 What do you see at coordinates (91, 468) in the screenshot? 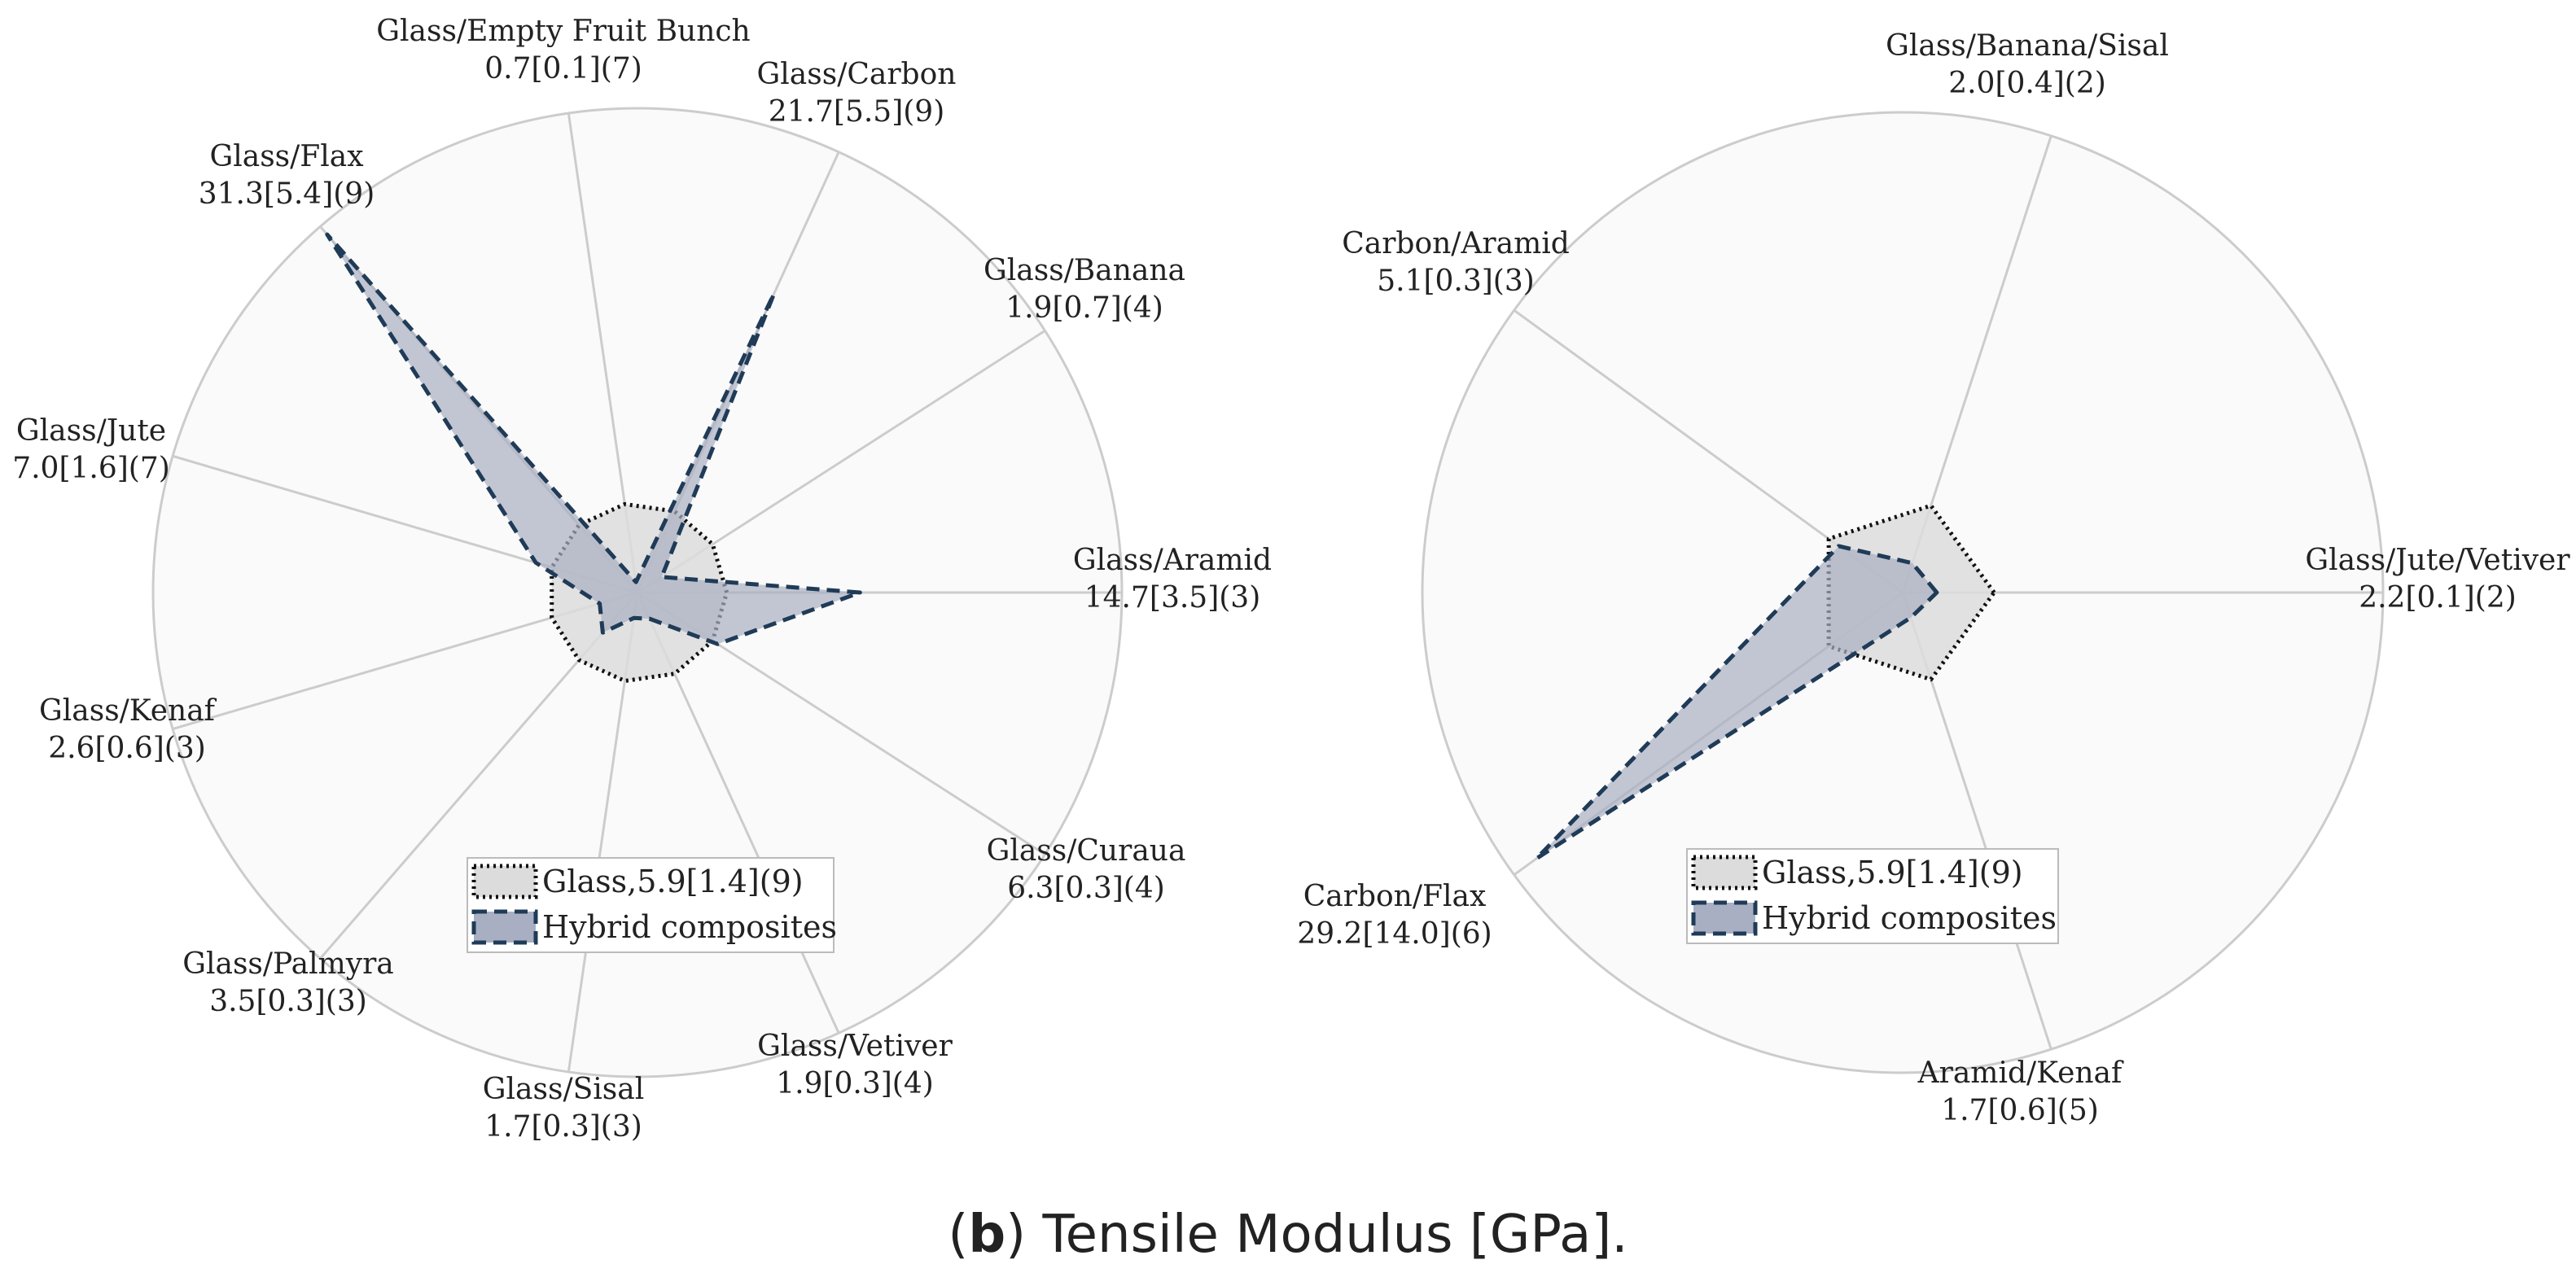
I see `axis-label-stats: 7.0[1.6](7)` at bounding box center [91, 468].